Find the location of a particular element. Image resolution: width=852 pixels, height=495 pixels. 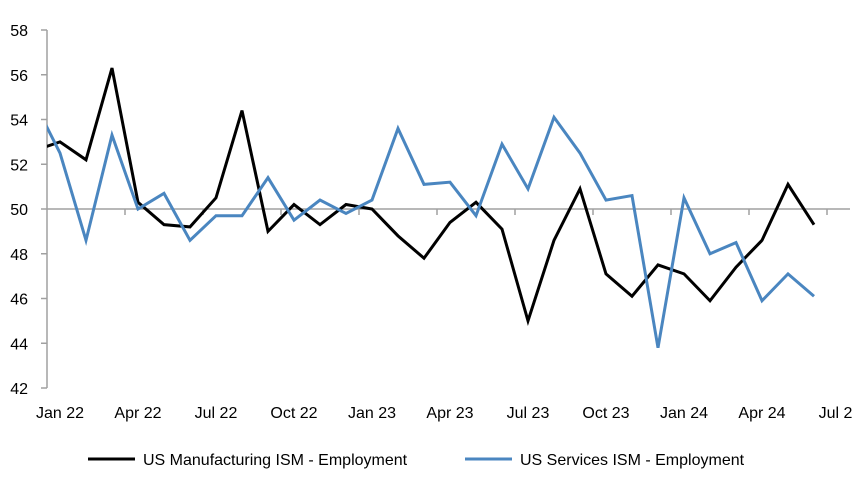

legend-label-manufacturing: US Manufacturing ISM - Employment is located at coordinates (275, 460).